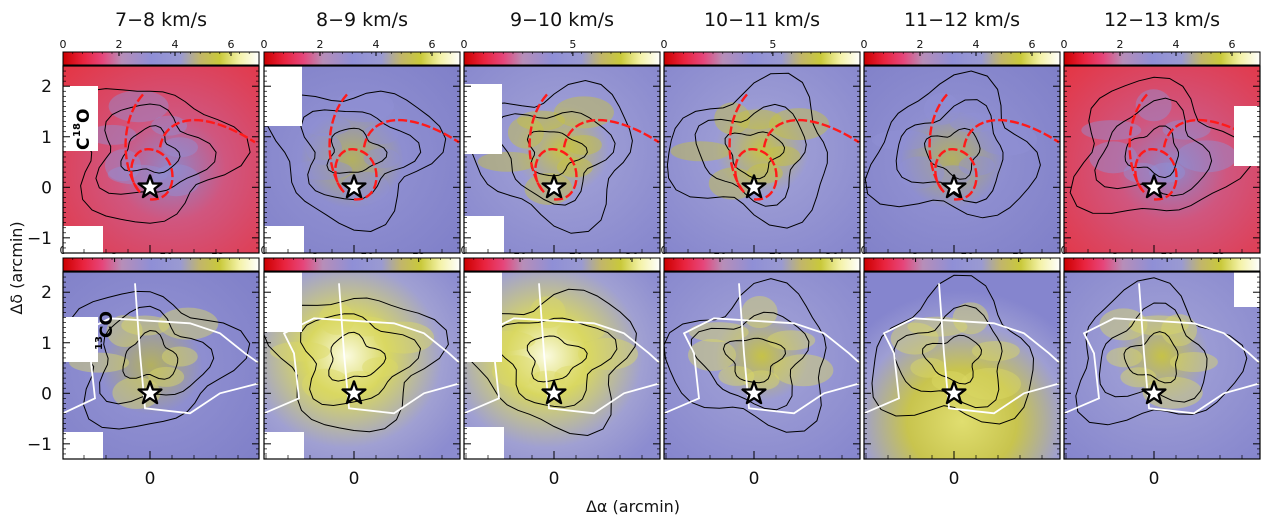 The image size is (1266, 524). Describe the element at coordinates (762, 20) in the screenshot. I see `velocity-title-4: 10−11 km/s` at that location.